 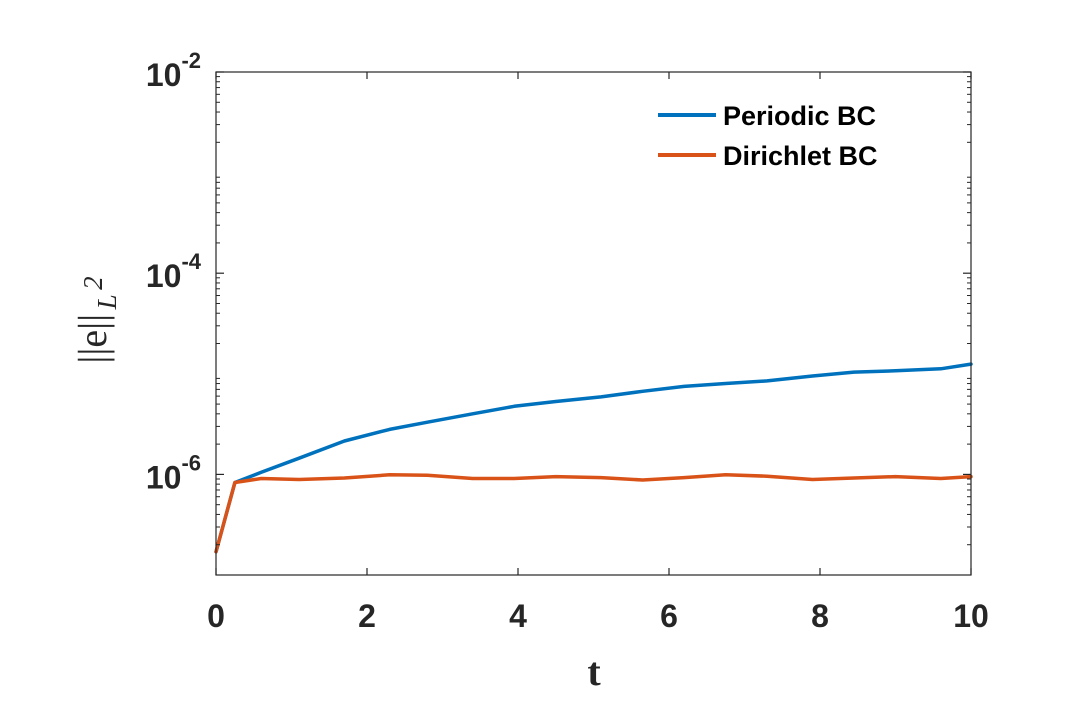 What do you see at coordinates (800, 156) in the screenshot?
I see `legend-label-dirichlet-bc: Dirichlet BC` at bounding box center [800, 156].